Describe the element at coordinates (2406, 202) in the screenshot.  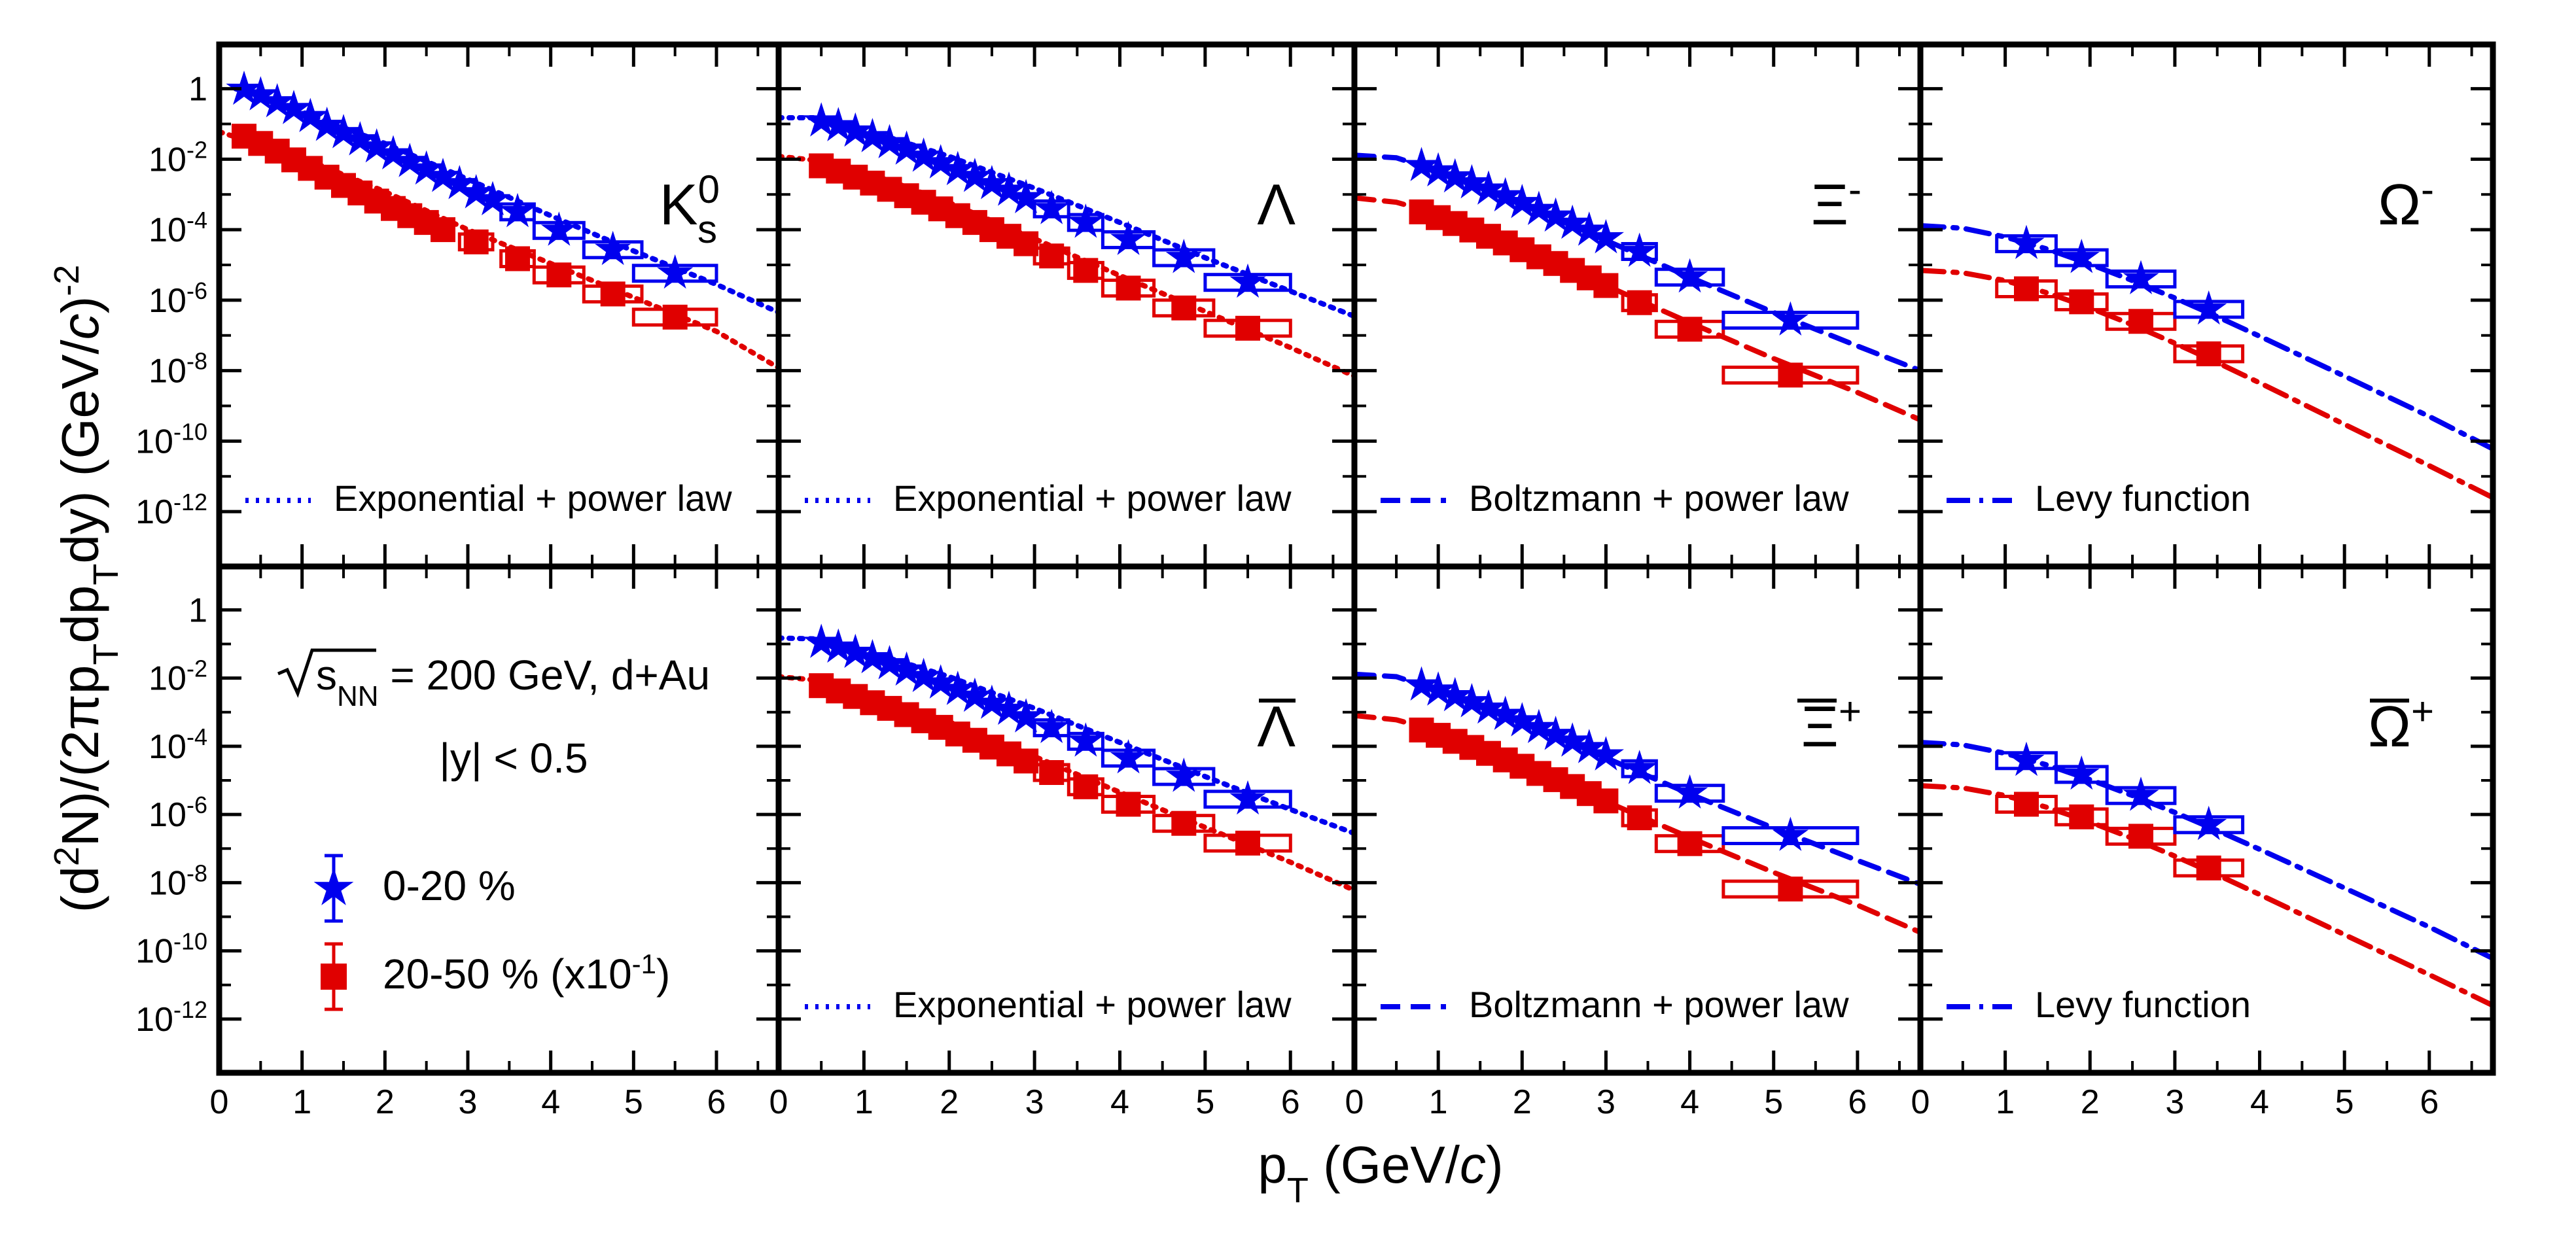
I see `particle-label: Ω-` at that location.